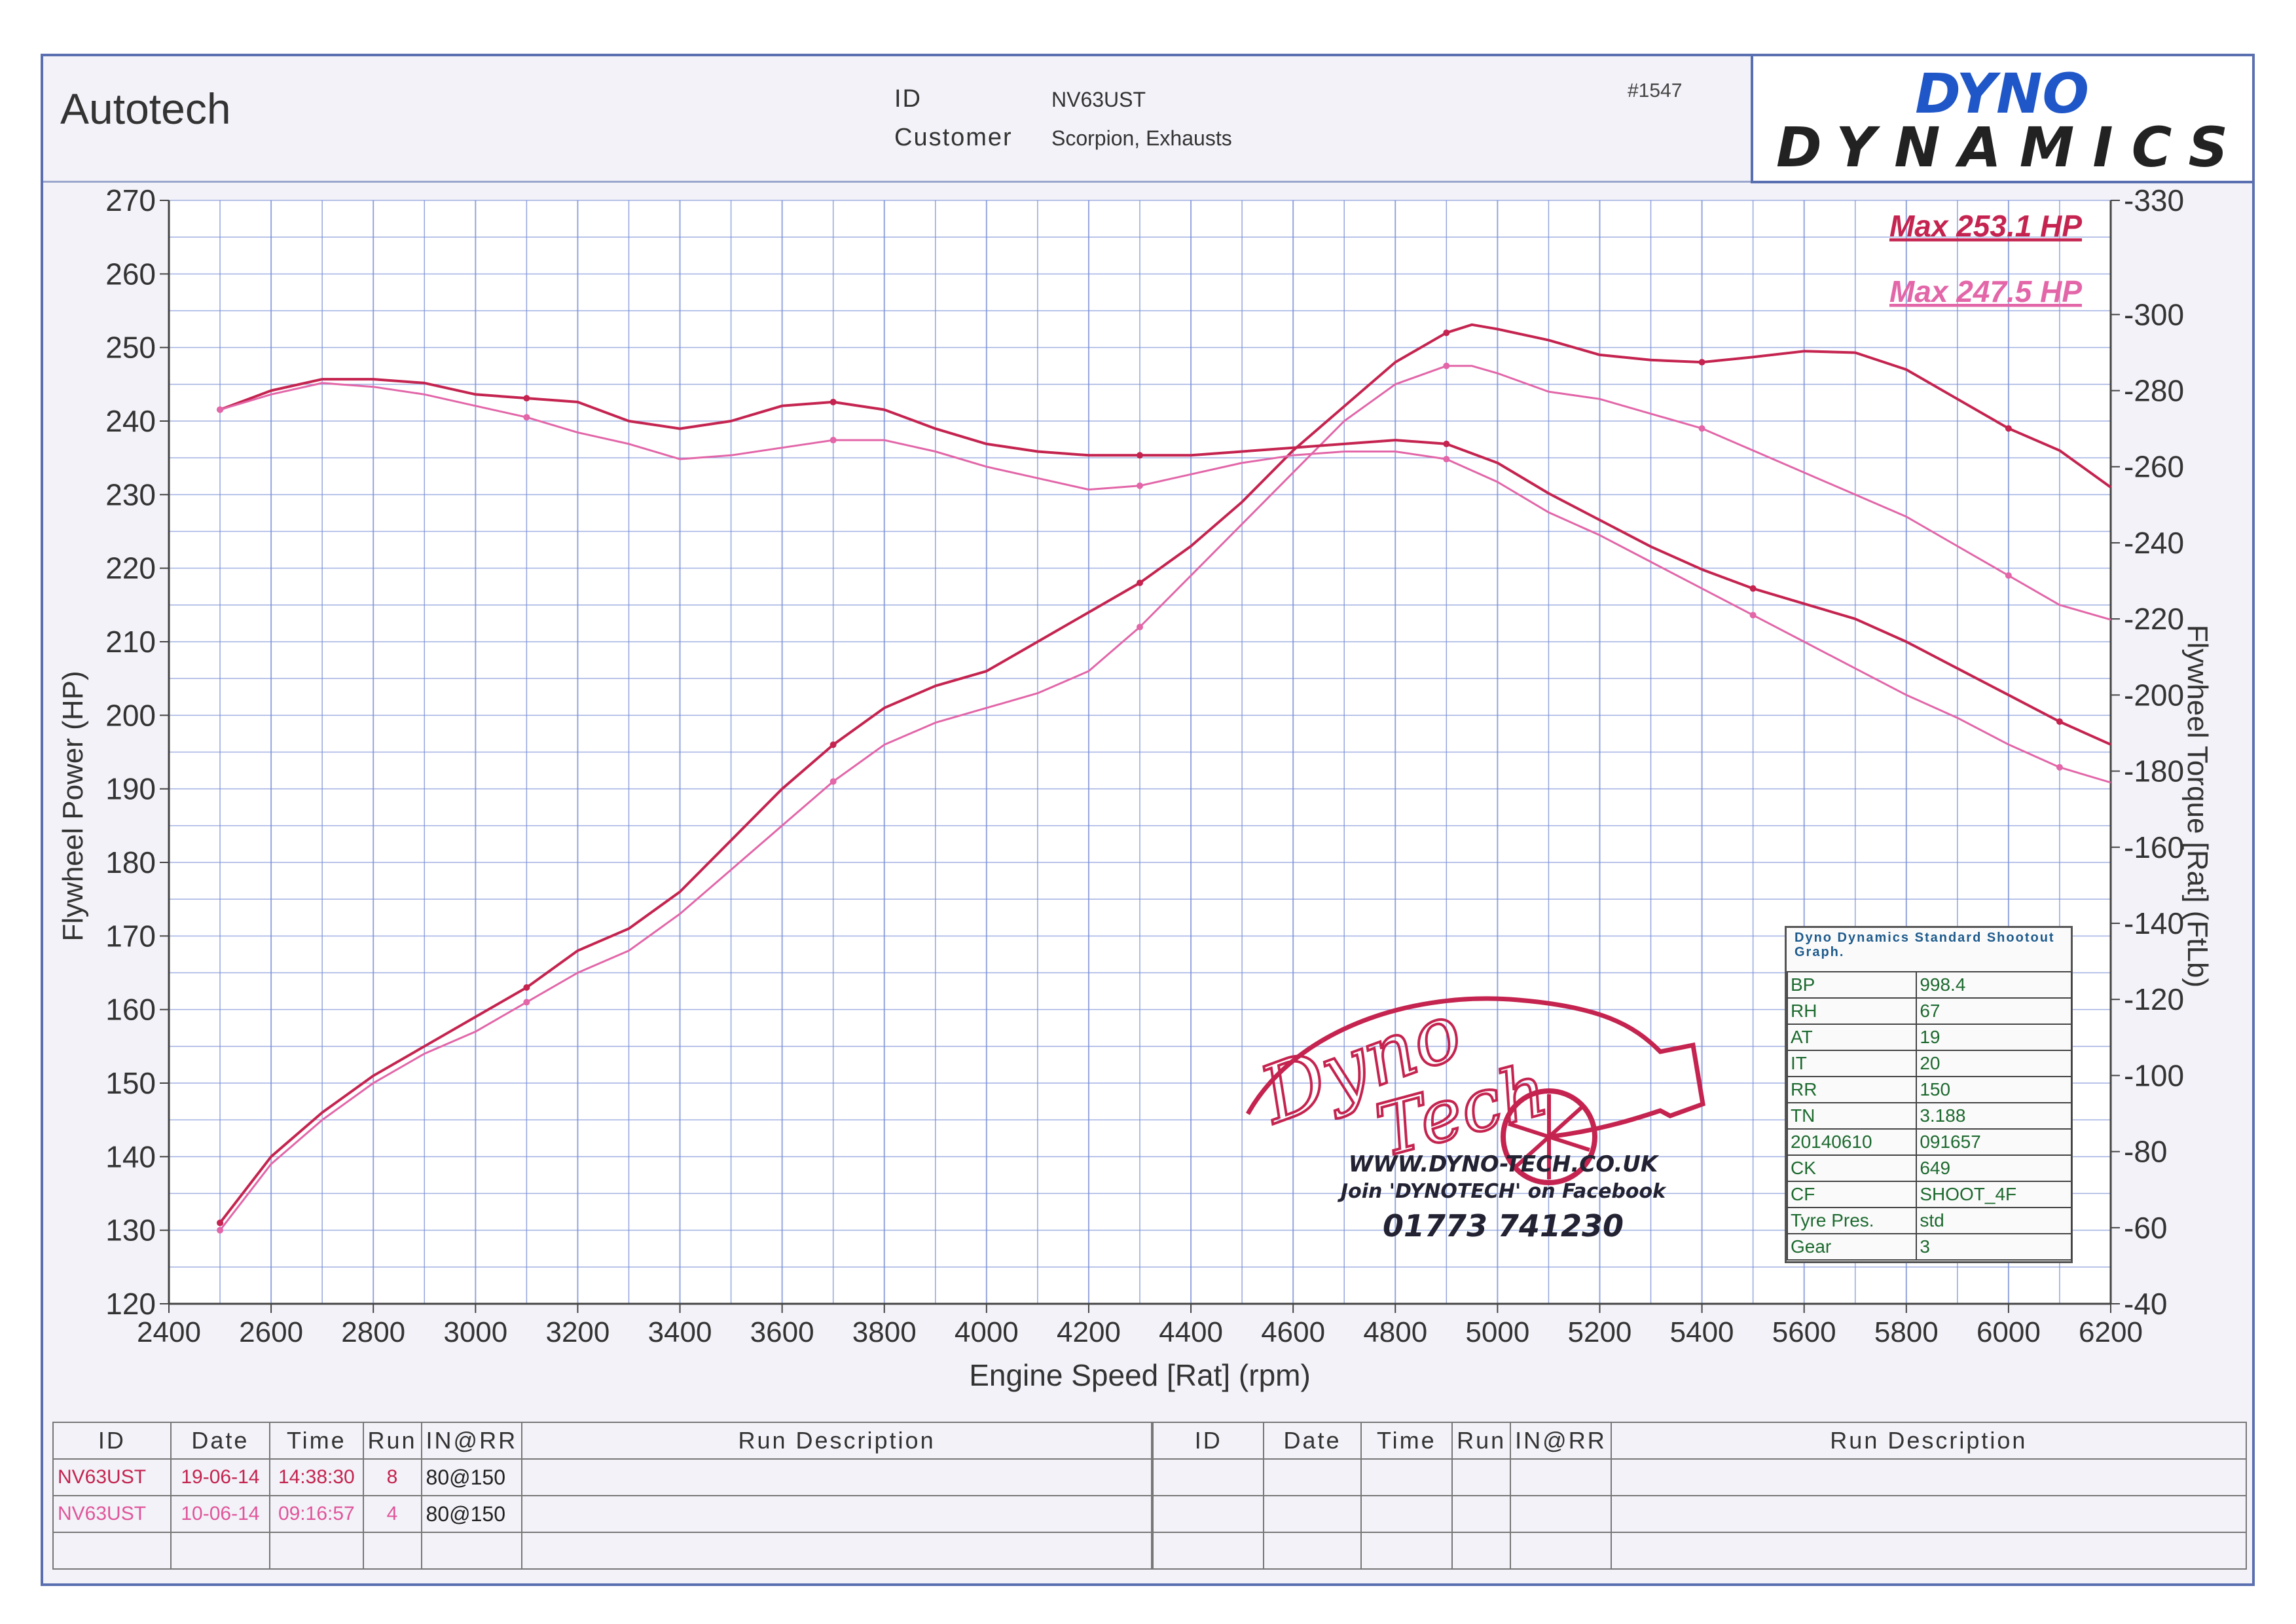 The image size is (2296, 1624). What do you see at coordinates (2154, 1075) in the screenshot?
I see `y-right-tick-label: -100` at bounding box center [2154, 1075].